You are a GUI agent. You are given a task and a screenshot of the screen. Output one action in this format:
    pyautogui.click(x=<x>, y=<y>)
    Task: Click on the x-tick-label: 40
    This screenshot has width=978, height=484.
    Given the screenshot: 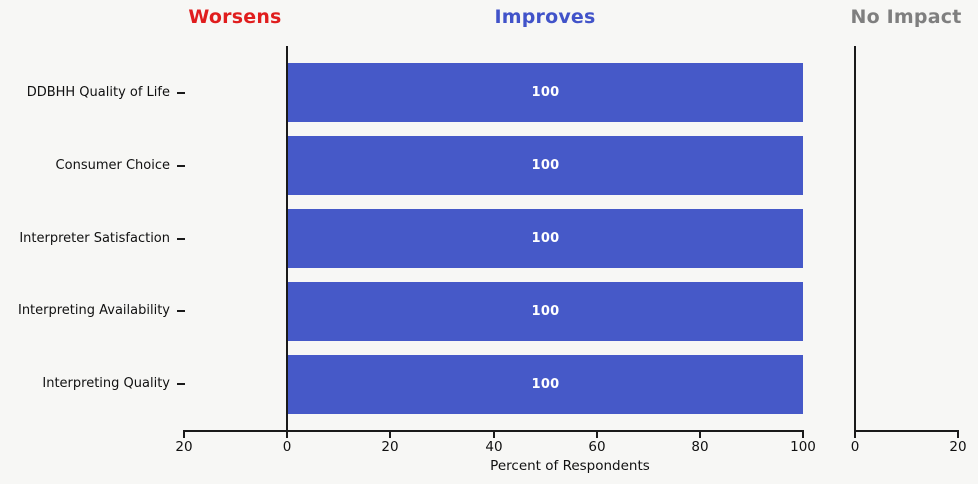 What is the action you would take?
    pyautogui.click(x=494, y=447)
    